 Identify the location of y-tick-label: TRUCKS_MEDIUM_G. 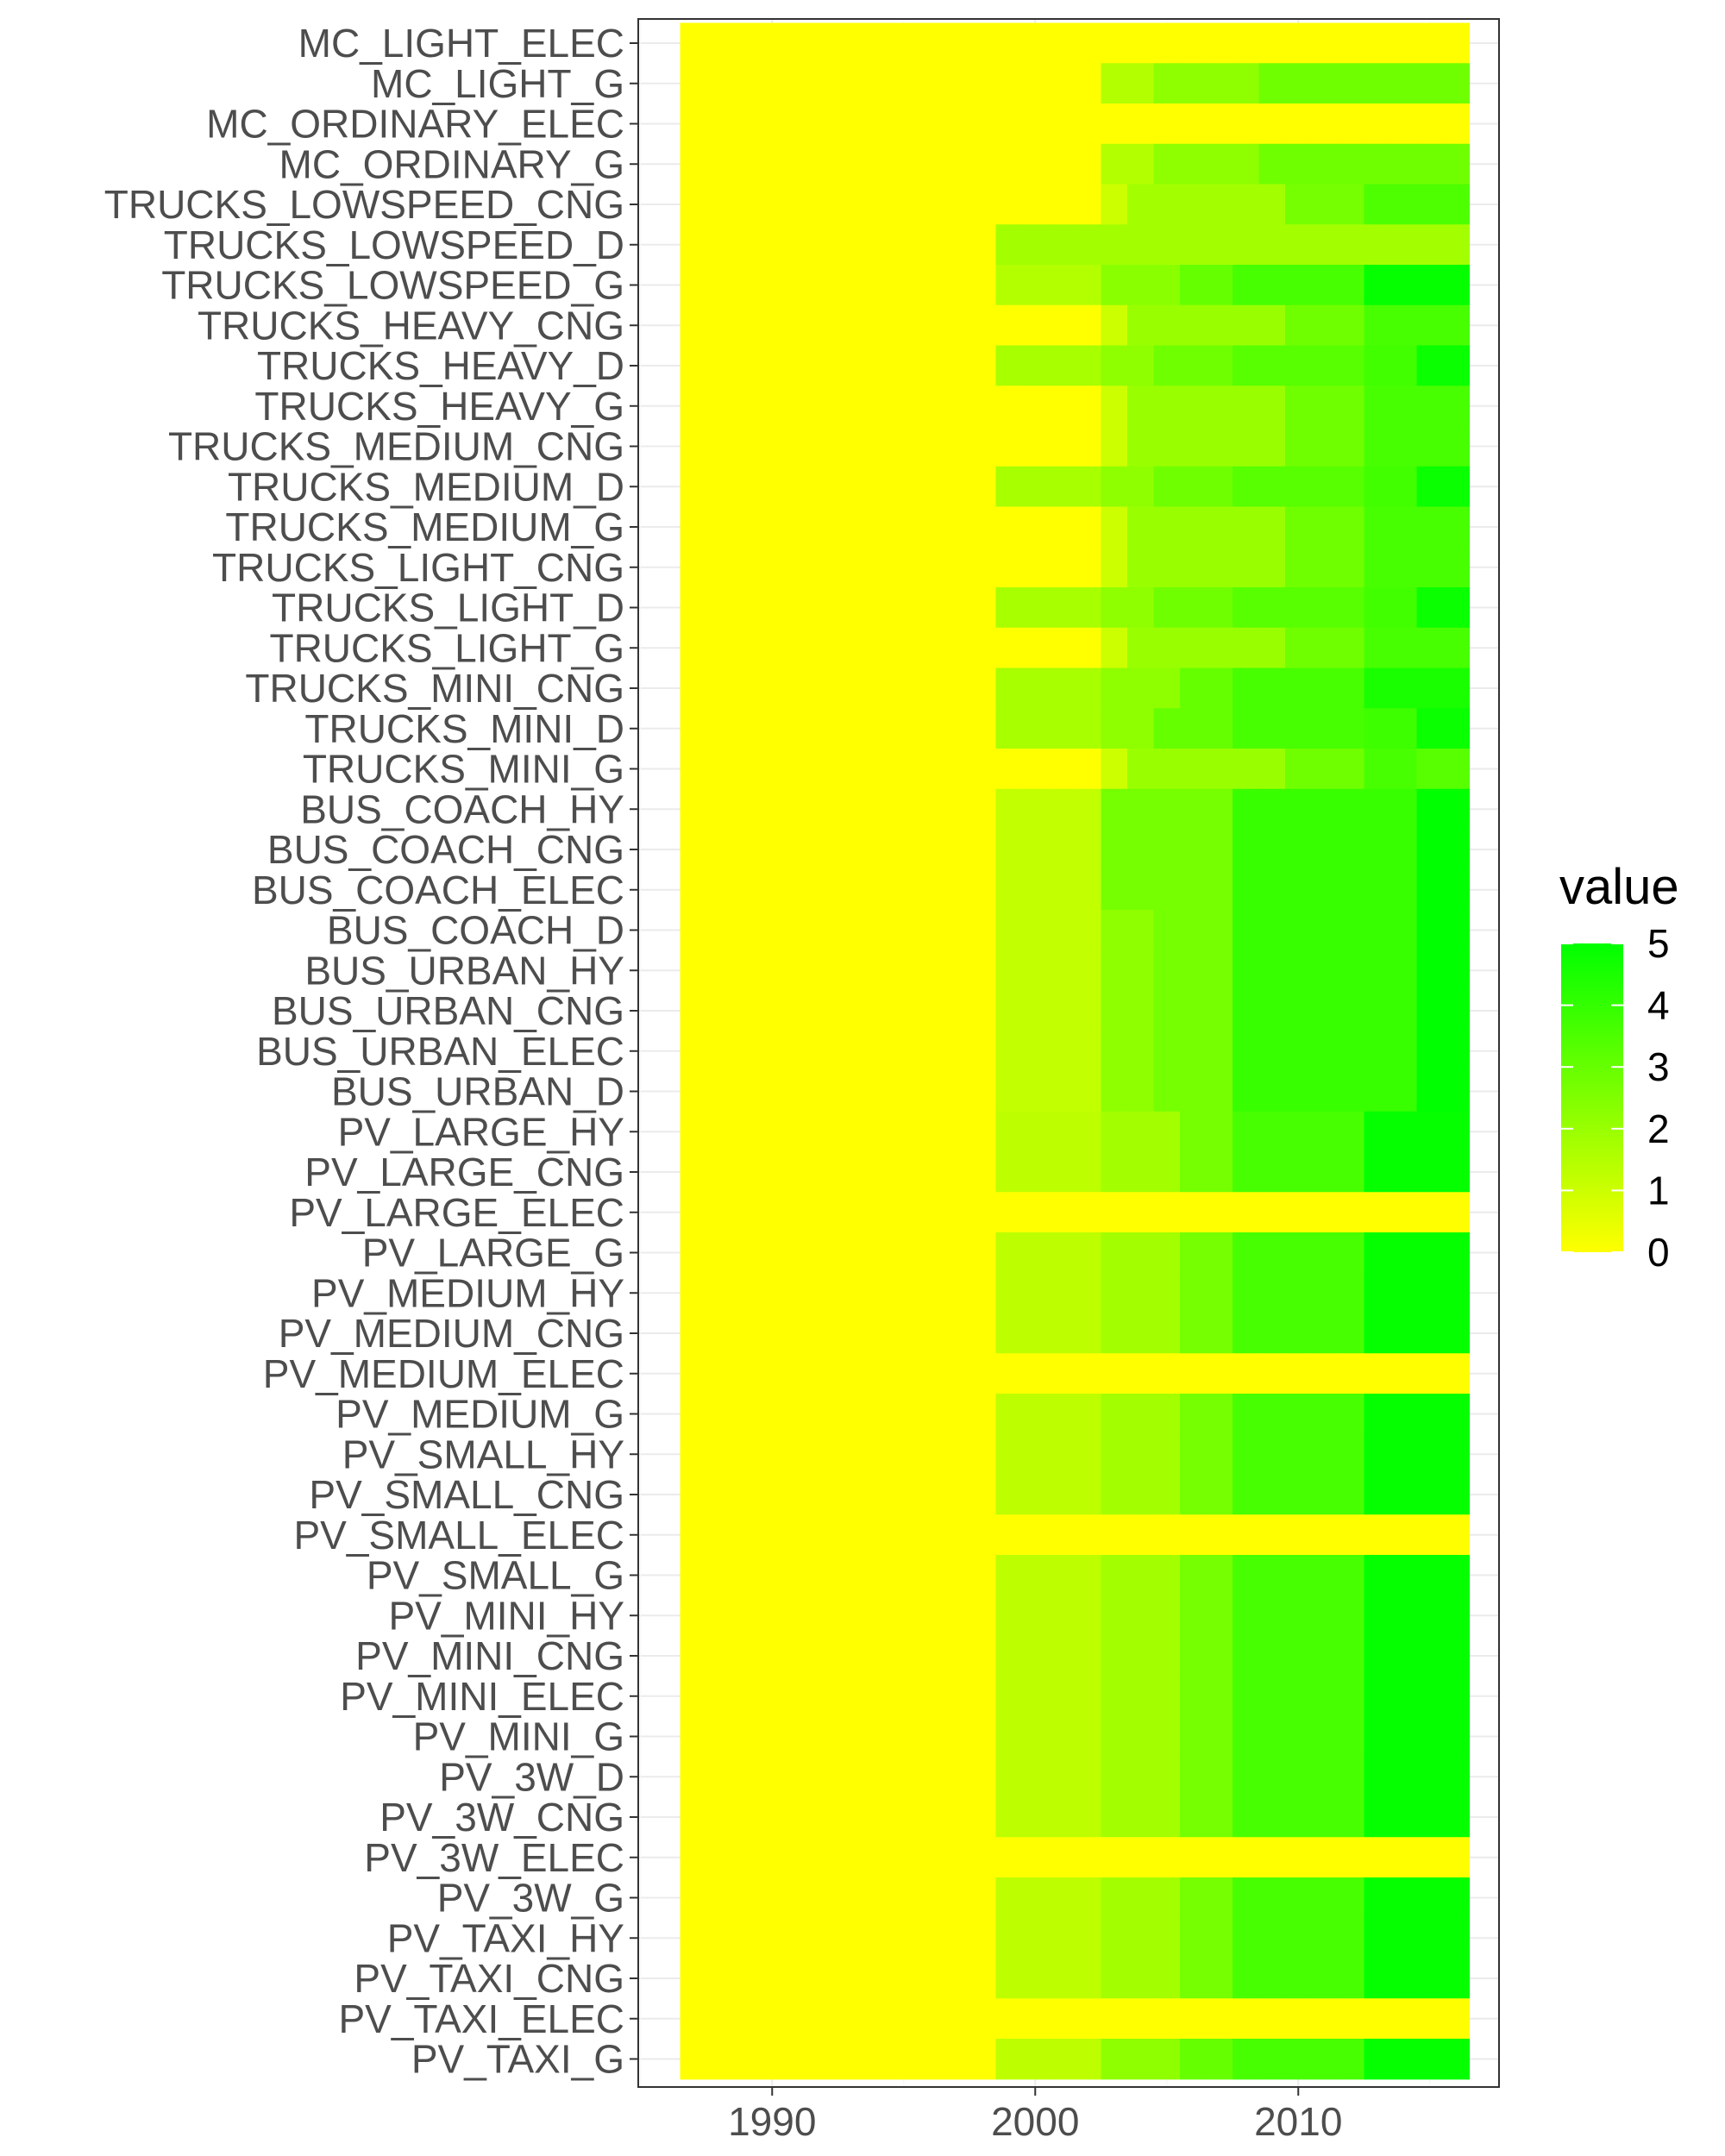
(424, 527).